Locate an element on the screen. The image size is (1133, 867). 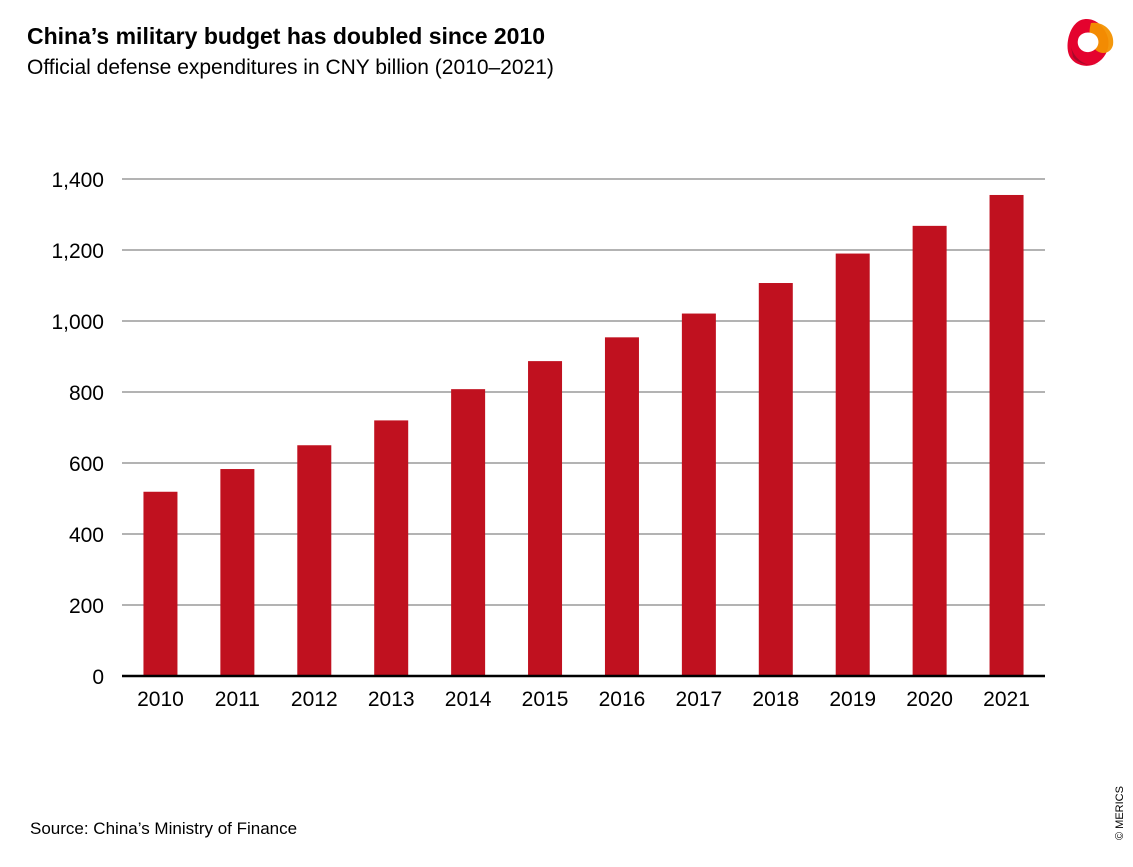
x-tick-label: 2015 is located at coordinates (545, 699).